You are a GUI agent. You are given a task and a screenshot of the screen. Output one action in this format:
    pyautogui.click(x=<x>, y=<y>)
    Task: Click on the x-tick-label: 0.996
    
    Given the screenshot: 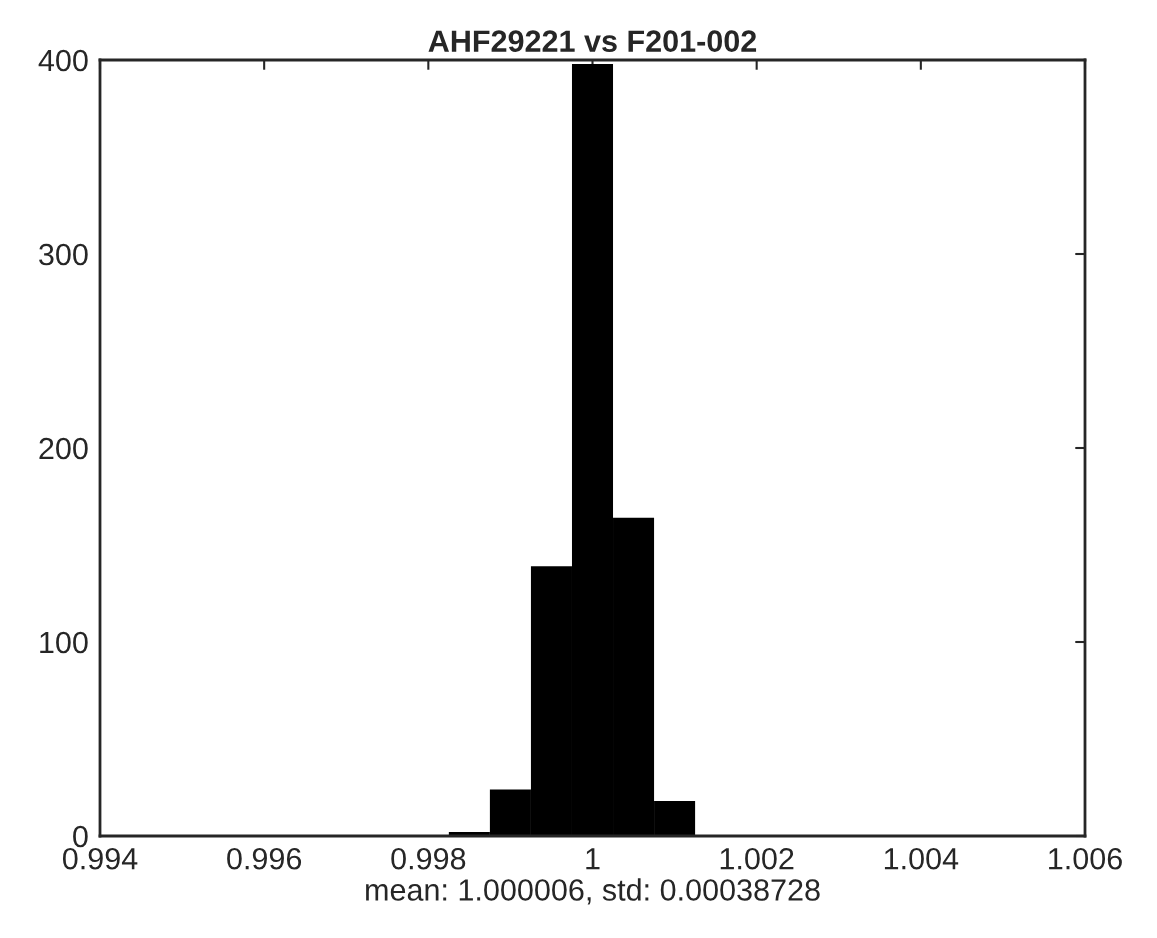 What is the action you would take?
    pyautogui.click(x=264, y=858)
    